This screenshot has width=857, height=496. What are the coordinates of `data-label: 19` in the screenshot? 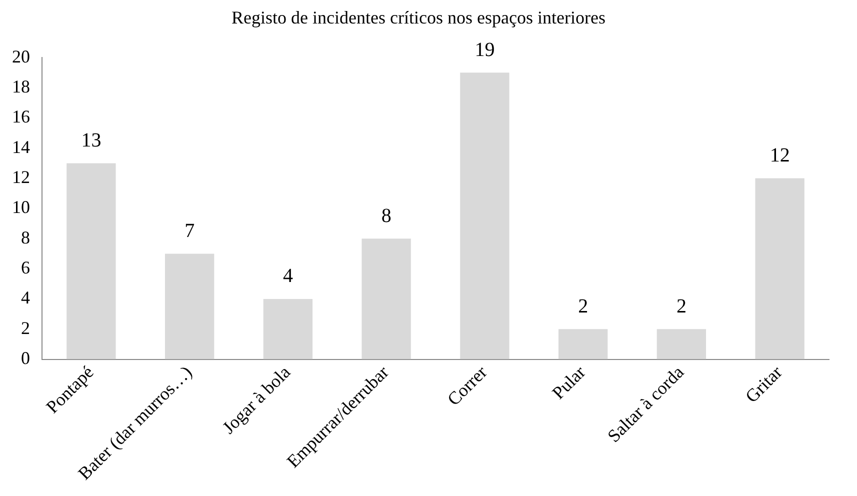 It's located at (484, 49).